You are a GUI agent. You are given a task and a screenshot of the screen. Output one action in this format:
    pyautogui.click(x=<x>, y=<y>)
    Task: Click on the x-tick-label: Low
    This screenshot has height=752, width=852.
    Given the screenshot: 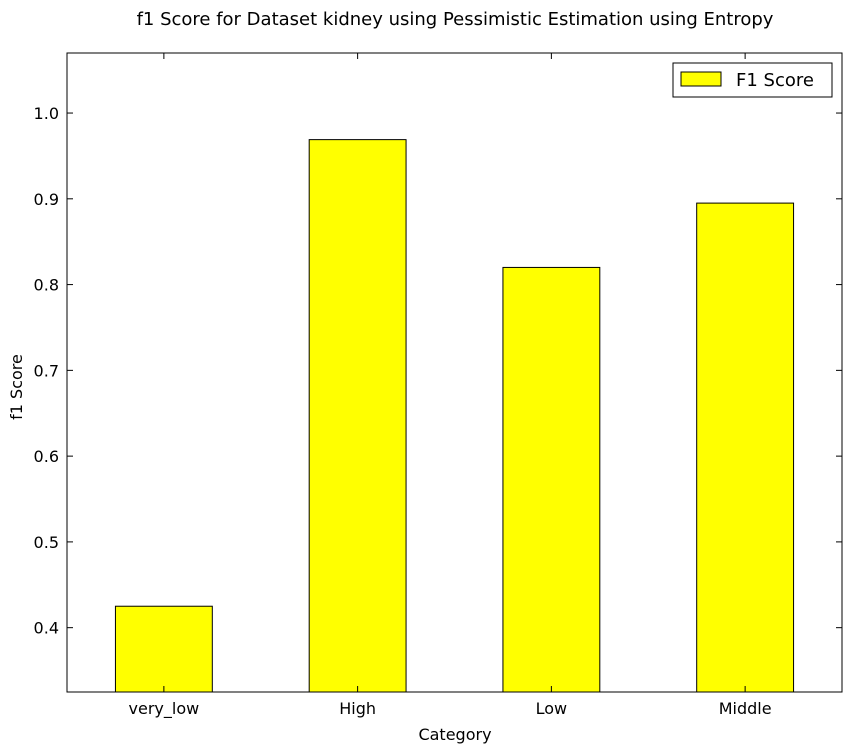 What is the action you would take?
    pyautogui.click(x=552, y=708)
    